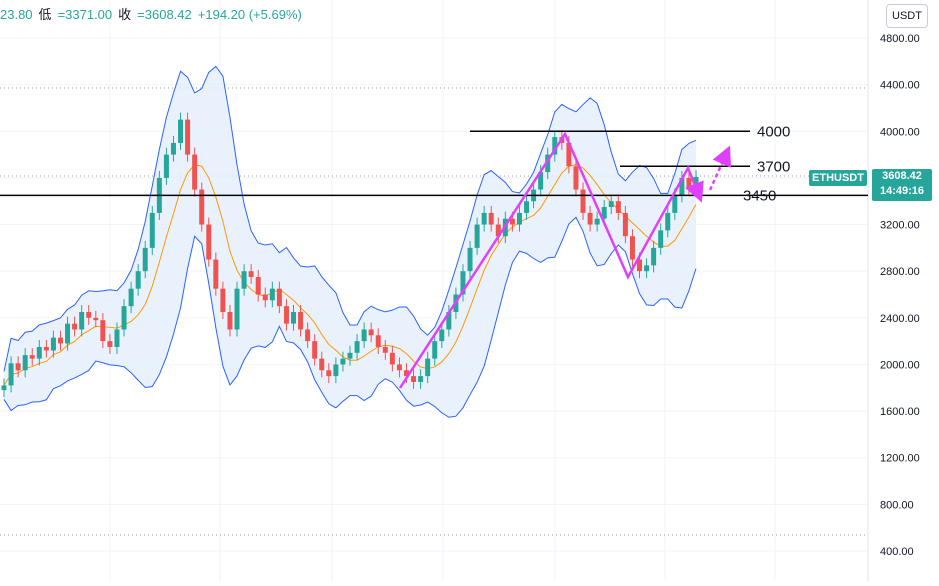 Image resolution: width=939 pixels, height=586 pixels. Describe the element at coordinates (902, 176) in the screenshot. I see `last-price: 3608.42` at that location.